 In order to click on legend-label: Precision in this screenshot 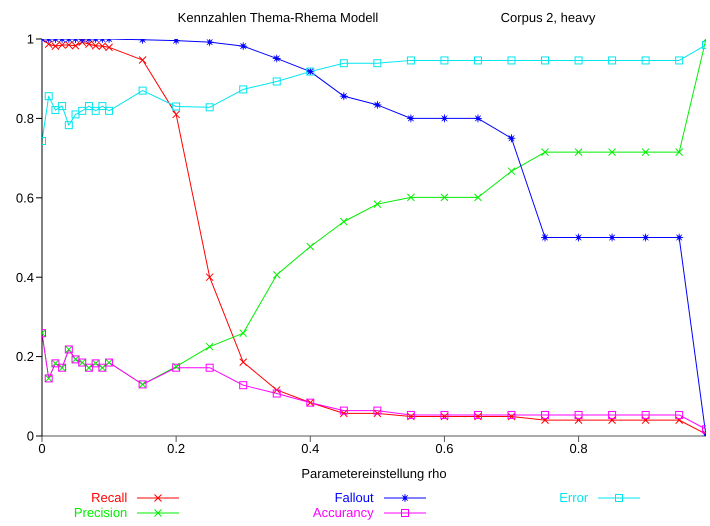, I will do `click(101, 512)`.